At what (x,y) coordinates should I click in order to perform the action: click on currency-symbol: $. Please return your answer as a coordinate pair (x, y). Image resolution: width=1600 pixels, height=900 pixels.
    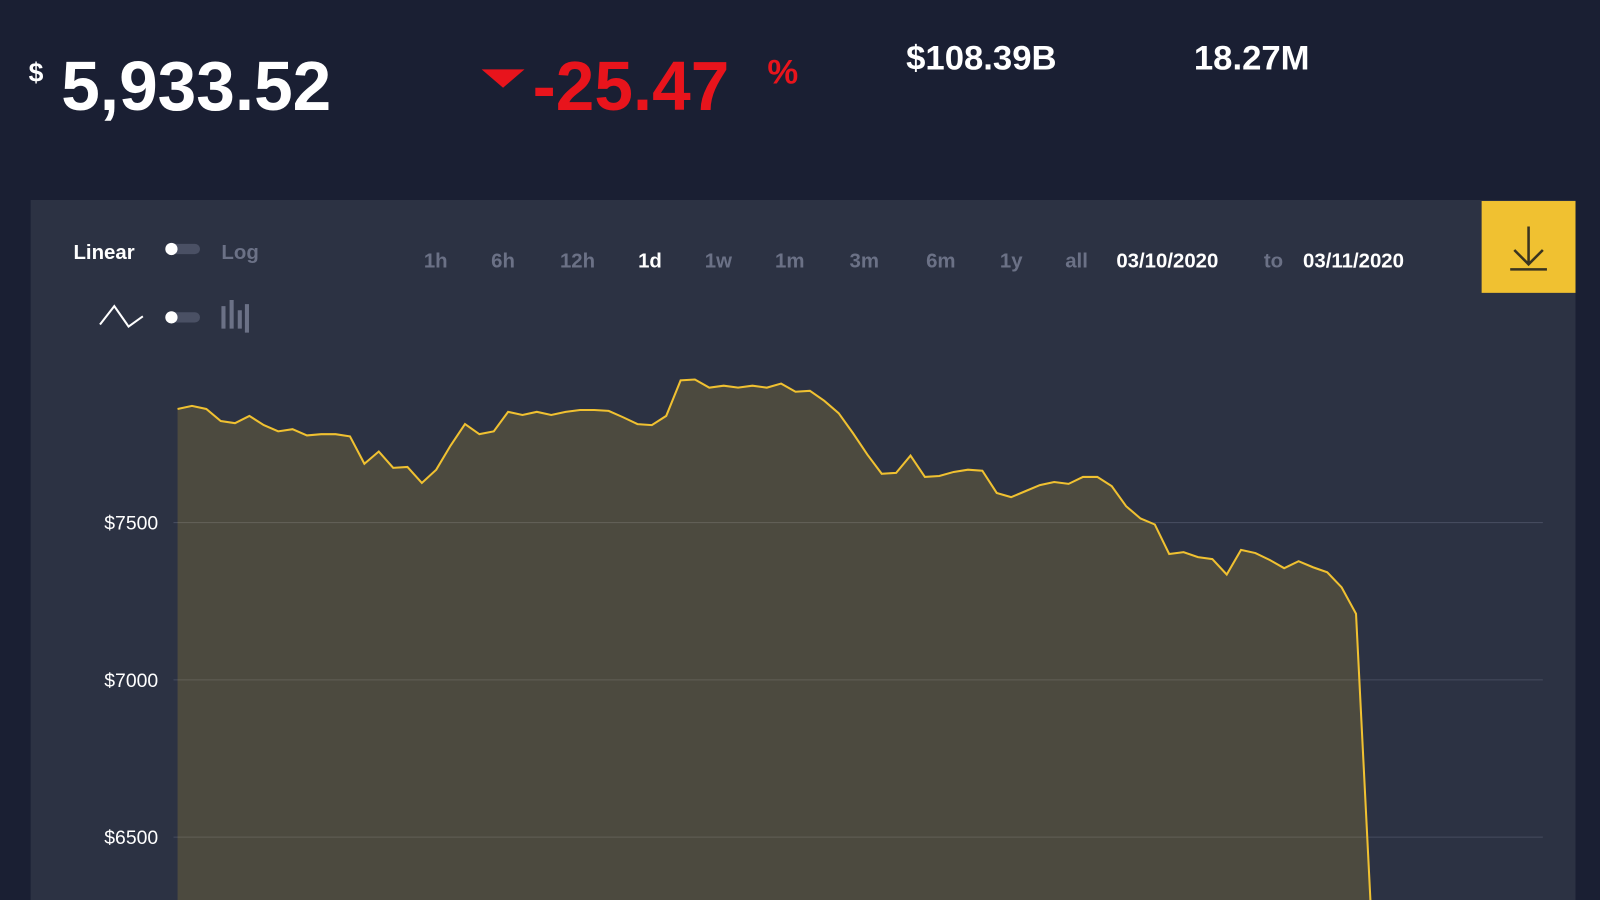
    Looking at the image, I should click on (36, 73).